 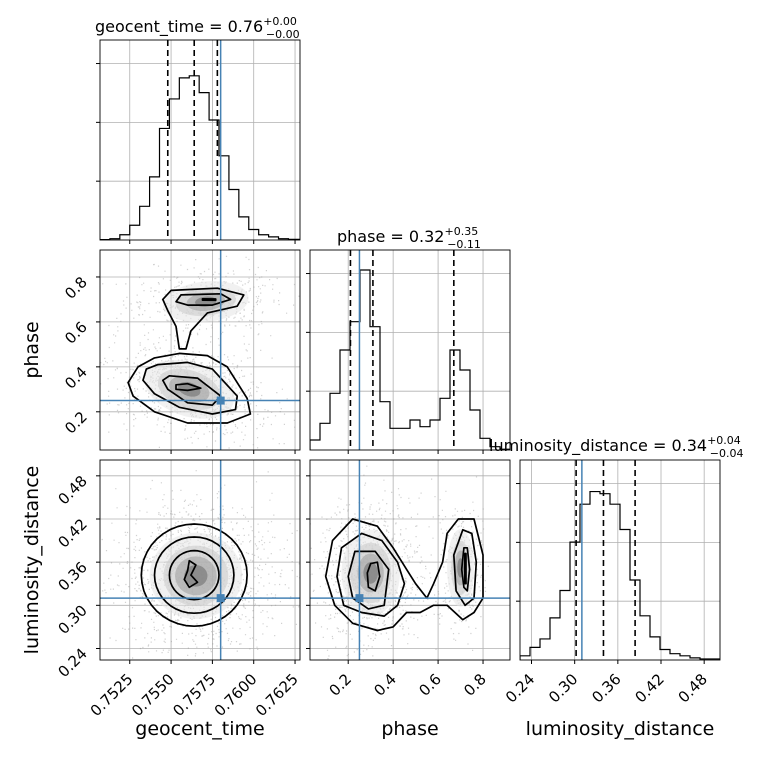 I want to click on panel-frame-p00, so click(x=200, y=140).